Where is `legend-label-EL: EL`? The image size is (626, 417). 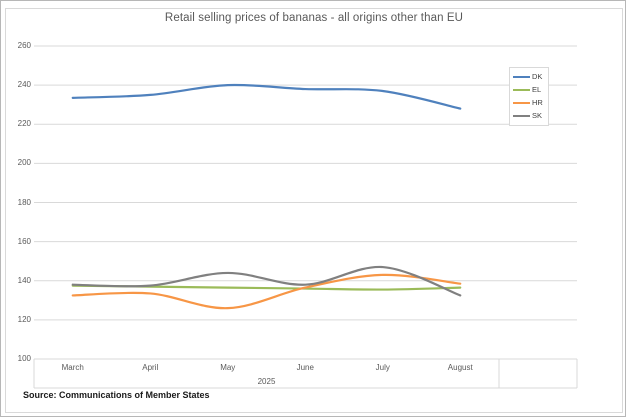 legend-label-EL: EL is located at coordinates (537, 89).